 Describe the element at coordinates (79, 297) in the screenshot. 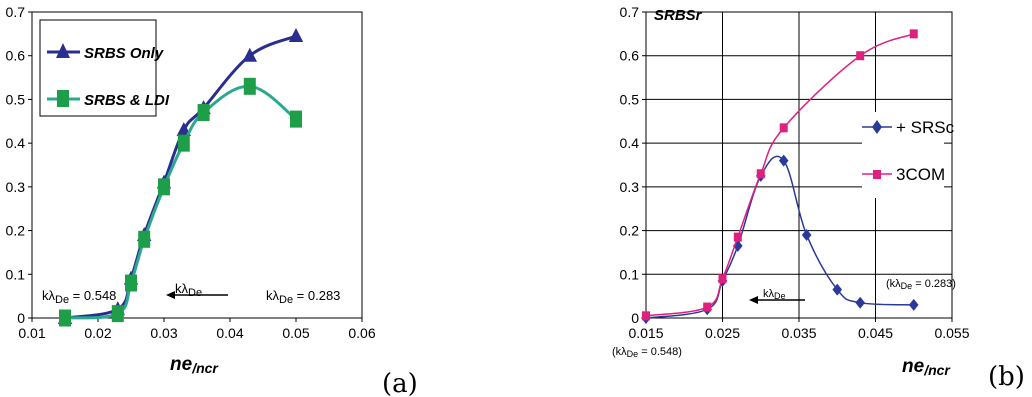

I see `chart-a-annot-left: kλDe = 0.548` at that location.